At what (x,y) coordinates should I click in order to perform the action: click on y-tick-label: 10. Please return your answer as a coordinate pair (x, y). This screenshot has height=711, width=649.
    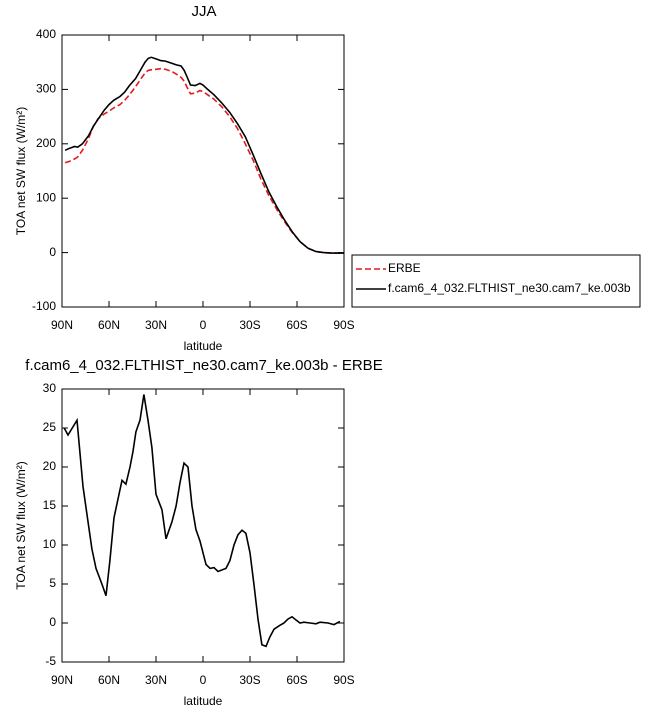
    Looking at the image, I should click on (50, 544).